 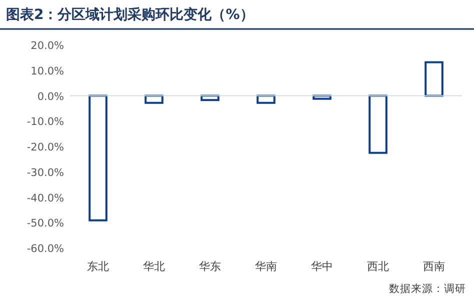 What do you see at coordinates (434, 266) in the screenshot?
I see `xtick: 西南` at bounding box center [434, 266].